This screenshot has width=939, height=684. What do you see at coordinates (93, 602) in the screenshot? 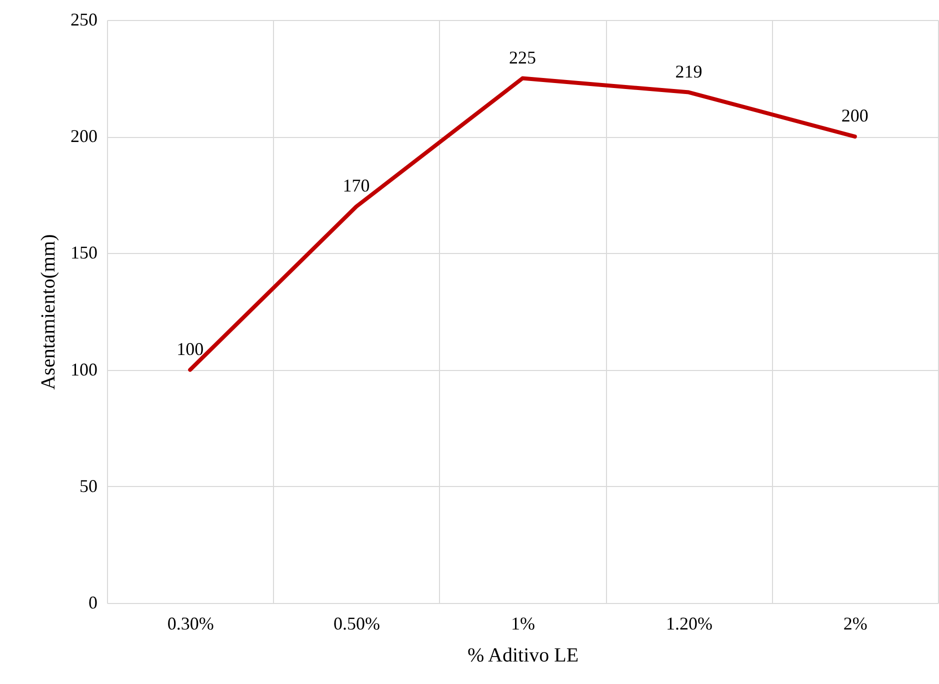
I see `y-tick-label: 0` at bounding box center [93, 602].